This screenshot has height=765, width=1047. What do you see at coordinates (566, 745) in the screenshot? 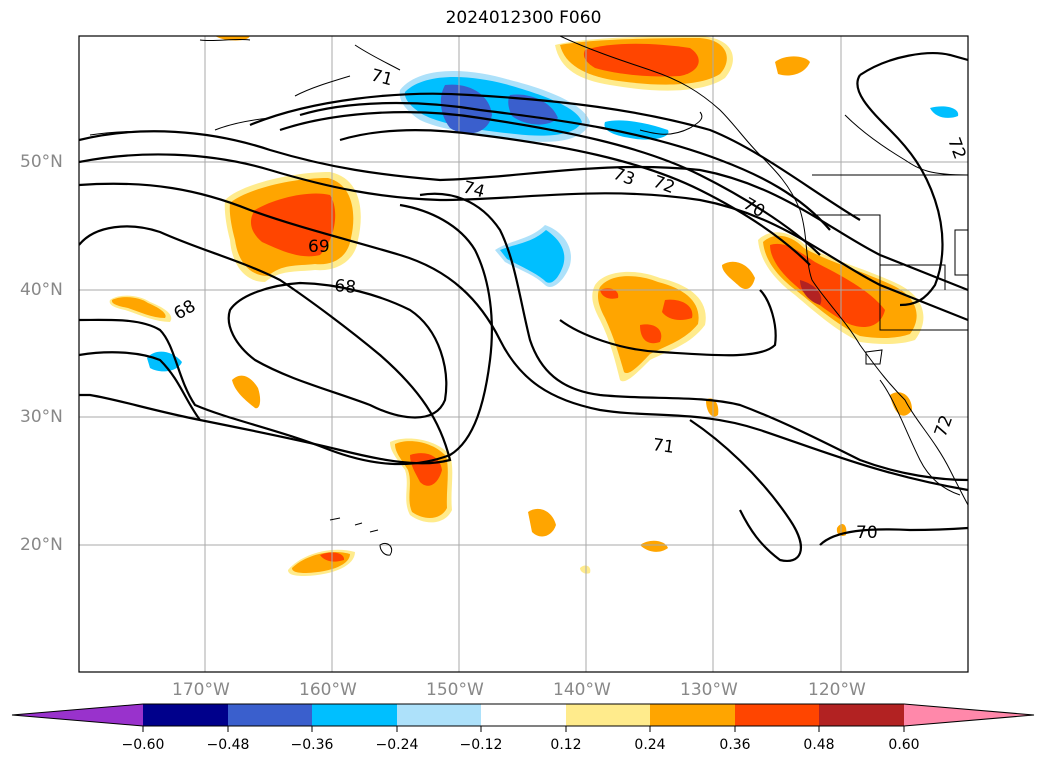
I see `colorbar-tick-label: 0.12` at bounding box center [566, 745].